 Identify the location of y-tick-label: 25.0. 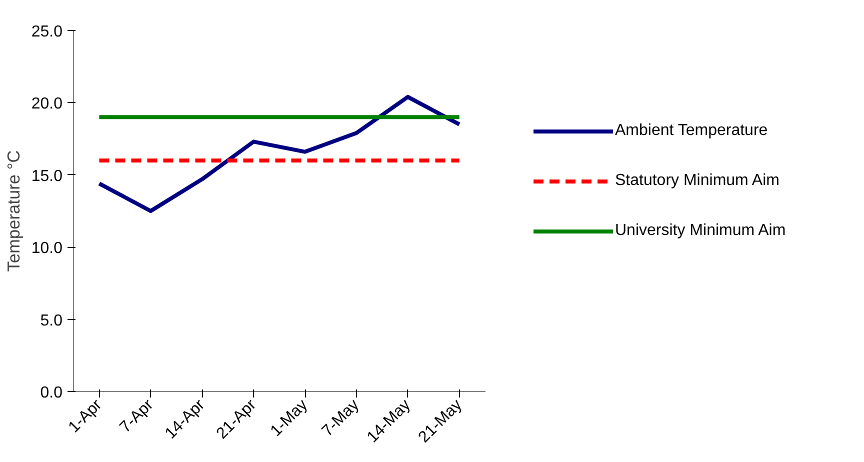
(47, 32).